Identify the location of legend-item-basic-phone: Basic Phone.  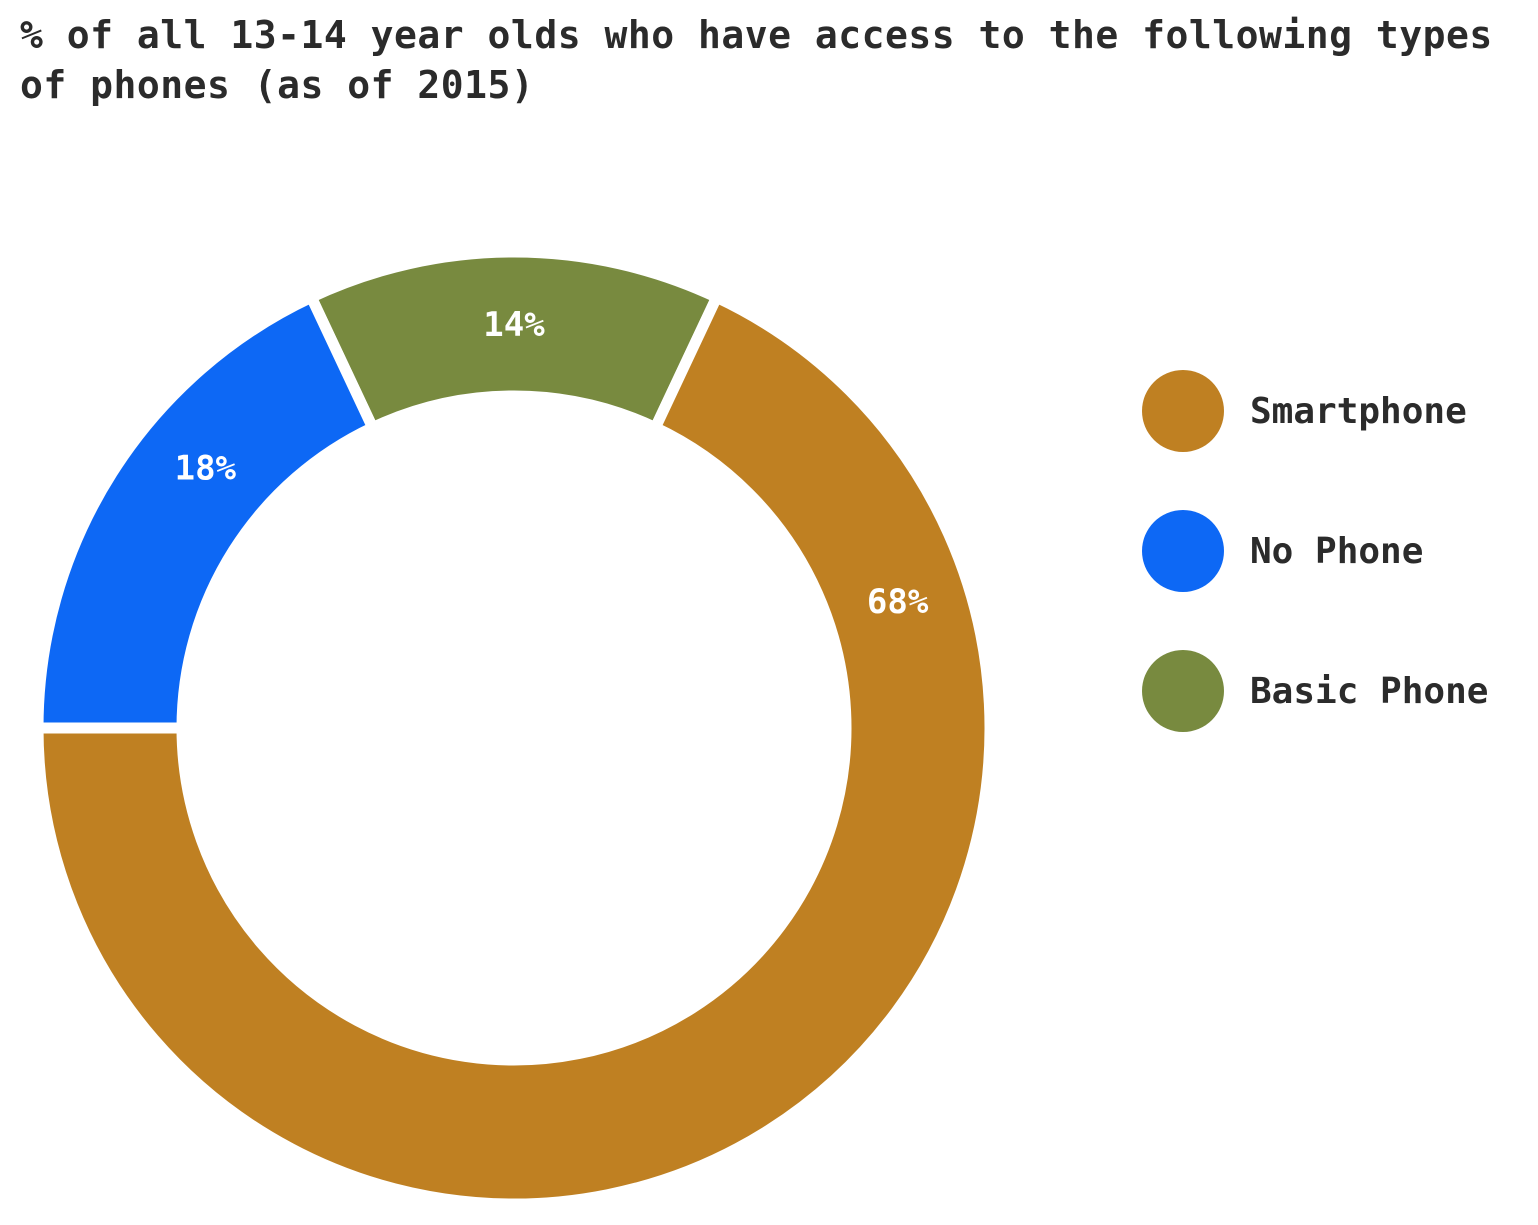
(1337, 691).